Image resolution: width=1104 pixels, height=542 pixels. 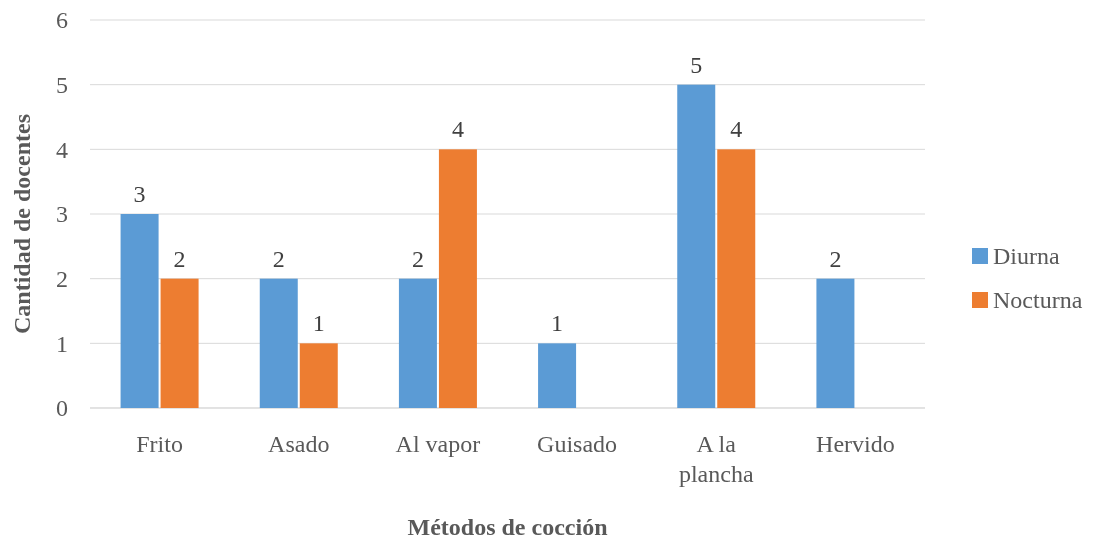 What do you see at coordinates (1038, 300) in the screenshot?
I see `legend-label: Nocturna` at bounding box center [1038, 300].